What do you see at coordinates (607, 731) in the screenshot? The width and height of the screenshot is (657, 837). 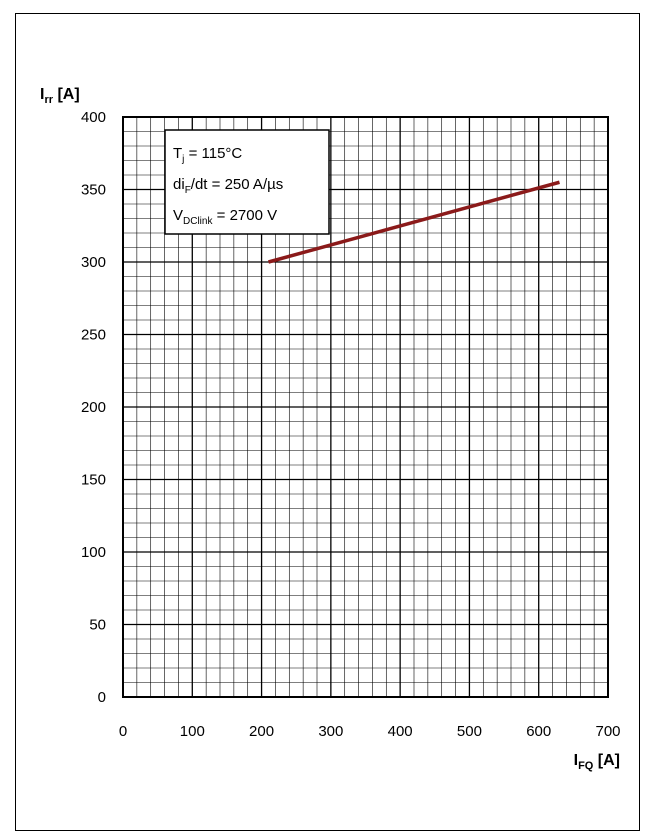 I see `x-tick-label: 700` at bounding box center [607, 731].